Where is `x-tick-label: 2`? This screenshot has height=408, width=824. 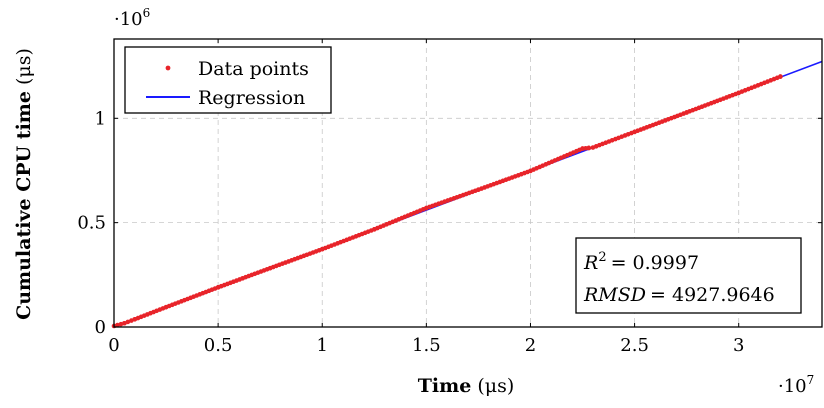 x-tick-label: 2 is located at coordinates (530, 345).